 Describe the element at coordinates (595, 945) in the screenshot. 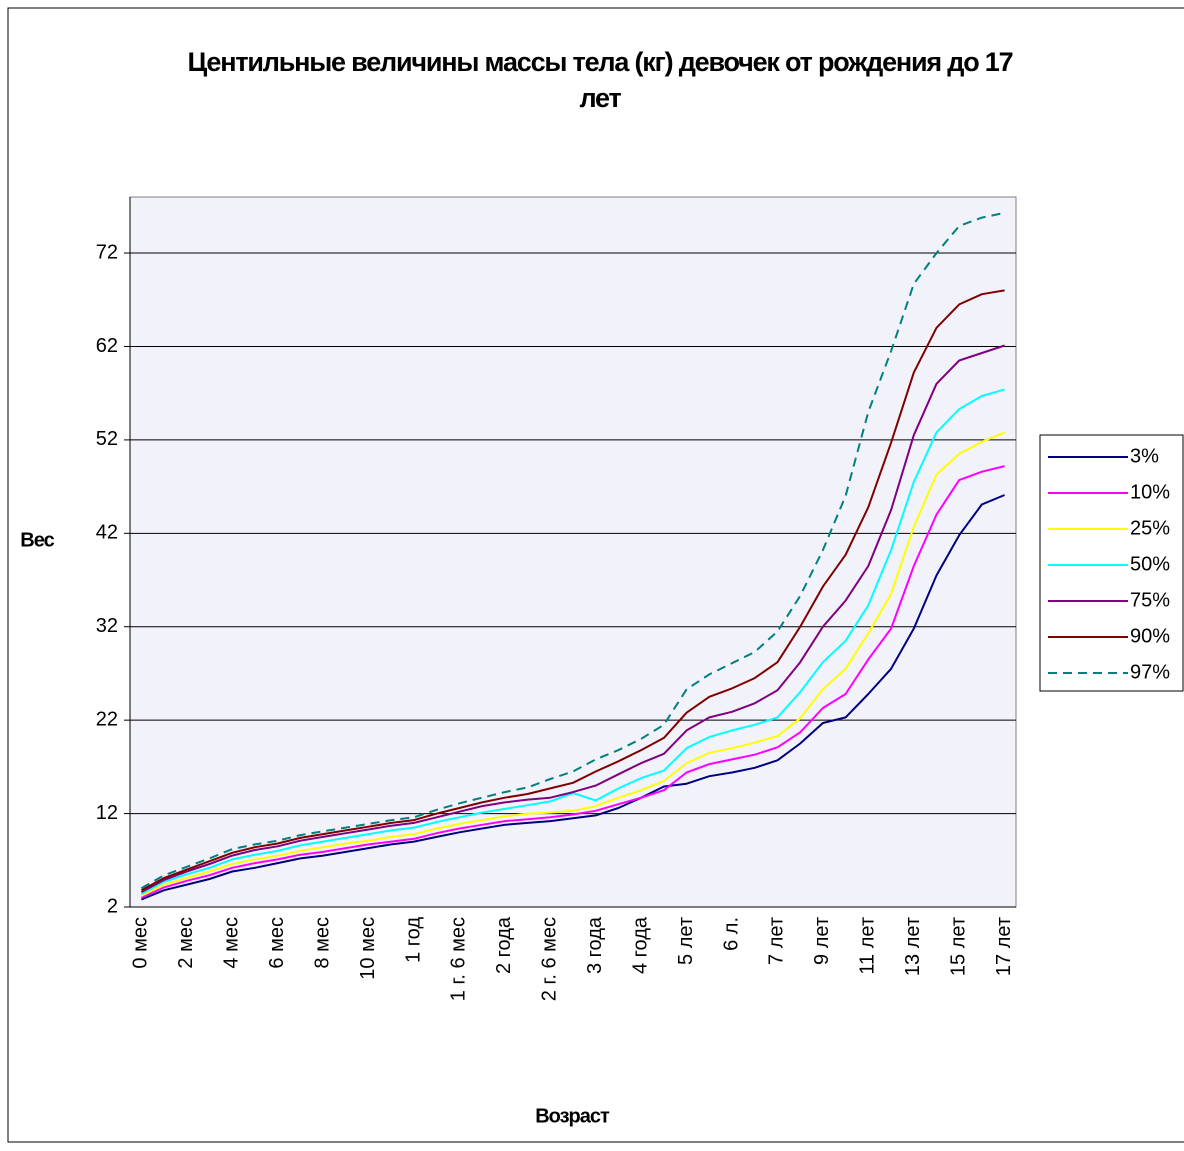

I see `x-tick-label: 3 года` at that location.